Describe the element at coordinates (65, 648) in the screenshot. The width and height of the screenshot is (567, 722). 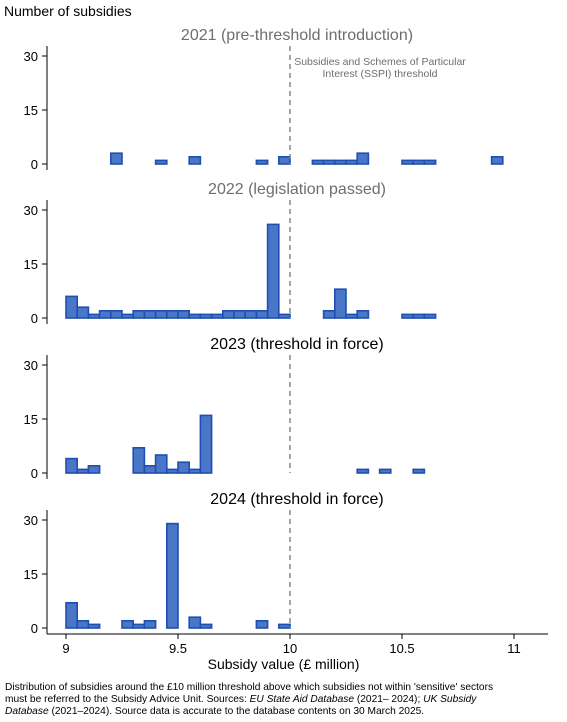
I see `x-tick-label: 9` at that location.